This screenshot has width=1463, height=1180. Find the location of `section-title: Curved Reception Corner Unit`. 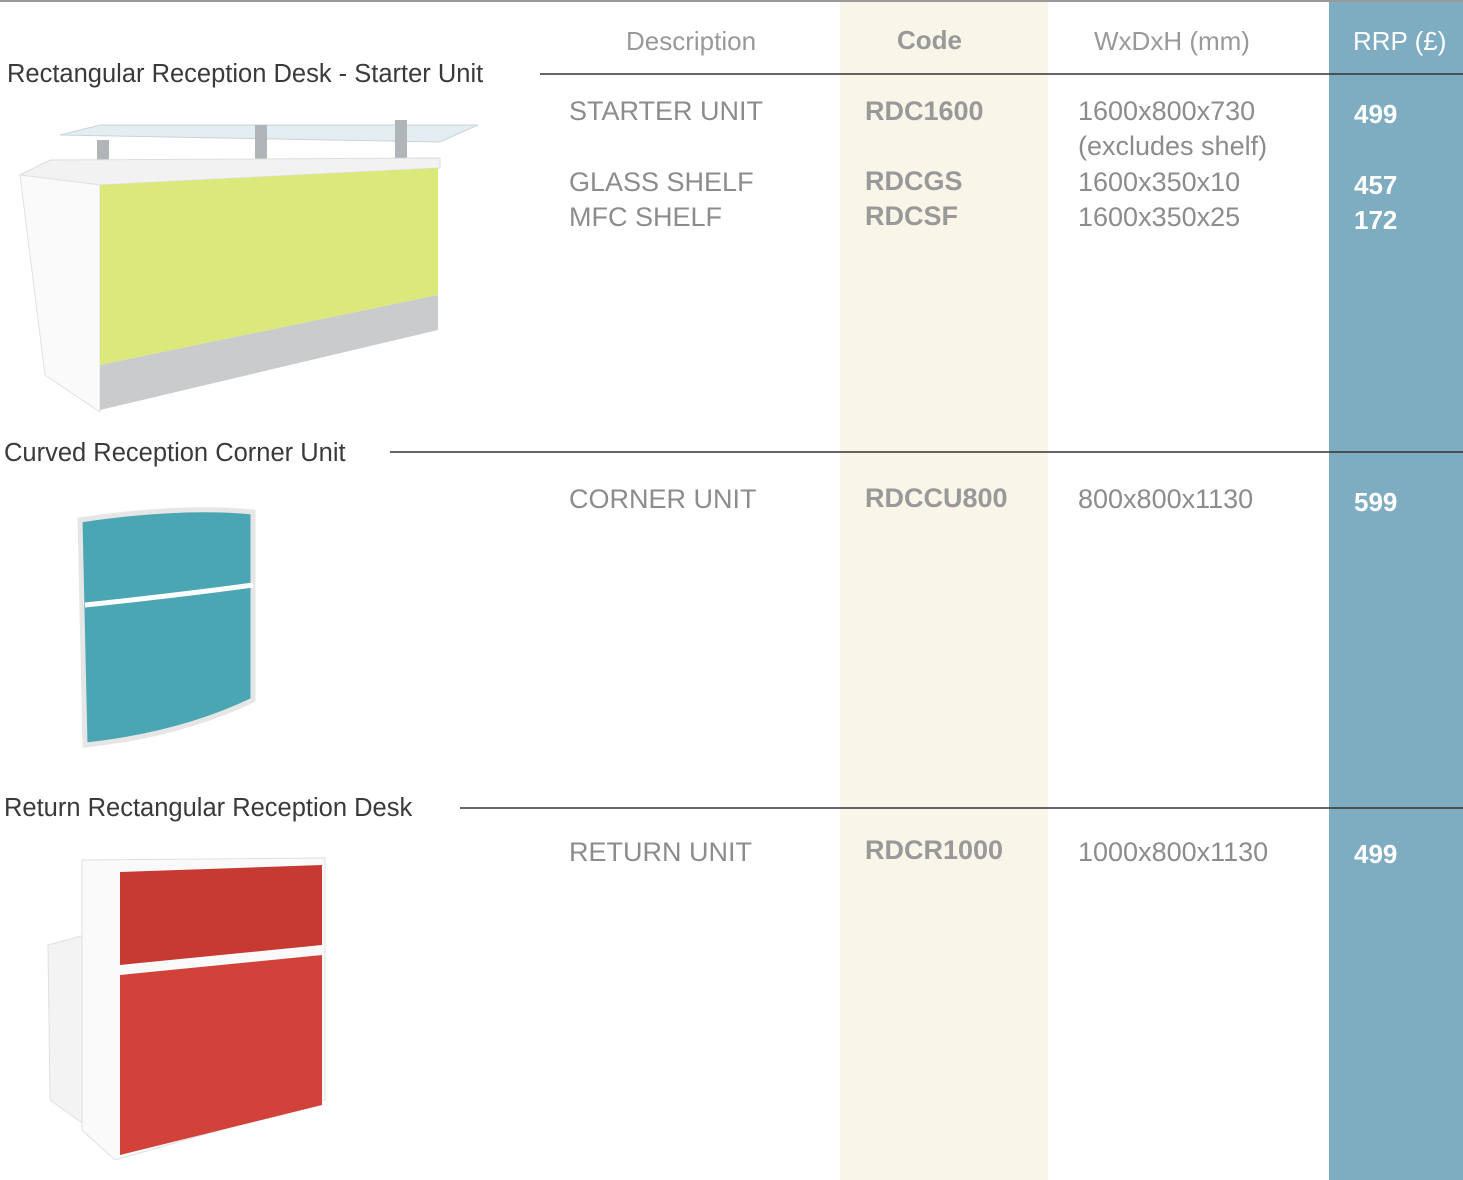

section-title: Curved Reception Corner Unit is located at coordinates (182, 453).